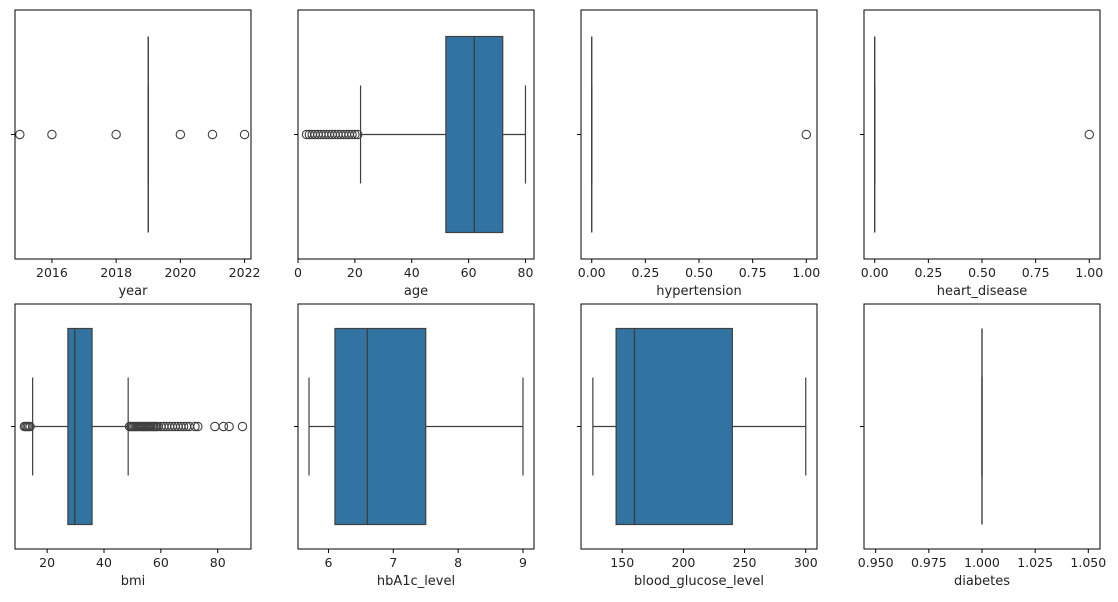 Image resolution: width=1118 pixels, height=602 pixels. What do you see at coordinates (982, 562) in the screenshot?
I see `x-tick-label: 1.000` at bounding box center [982, 562].